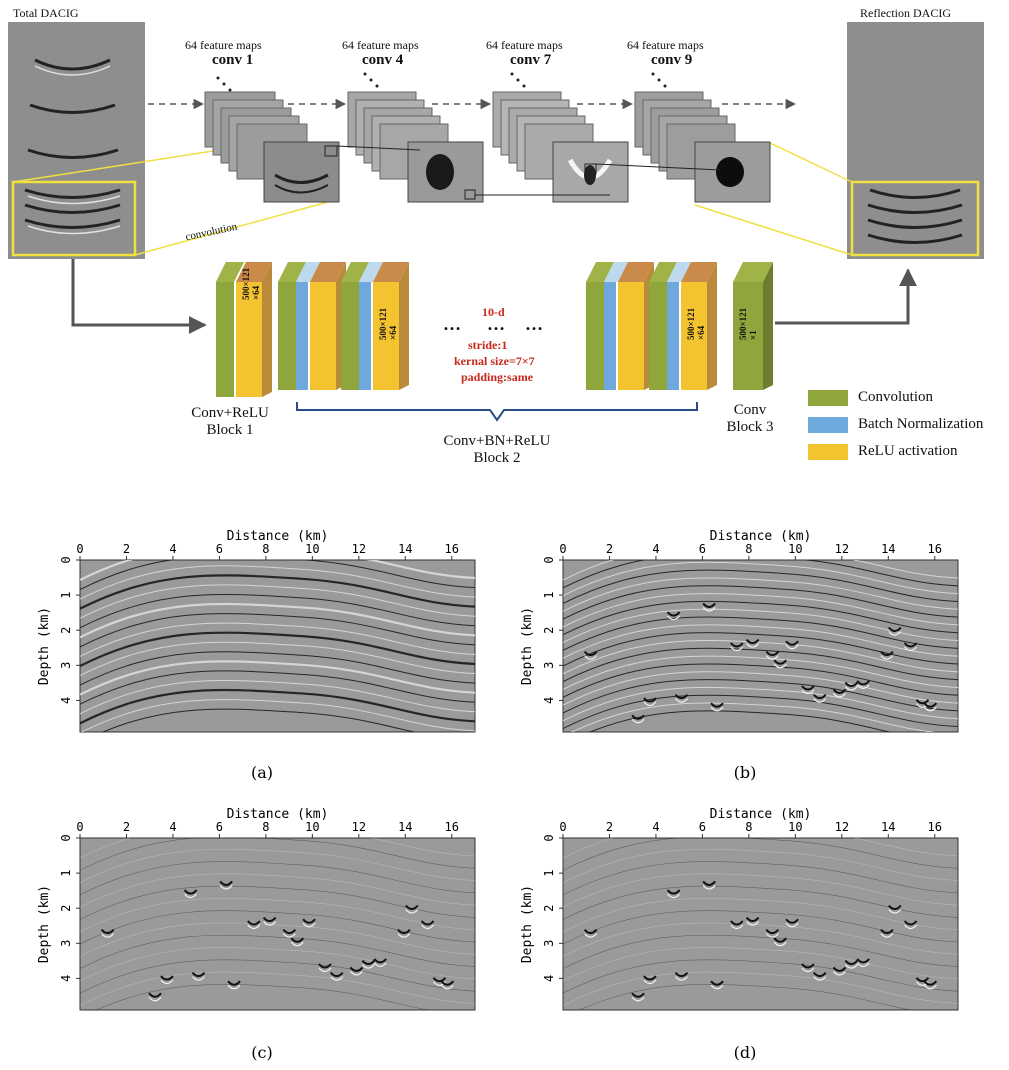  I want to click on block-2-label: Conv+BN+ReLU Block 2, so click(497, 450).